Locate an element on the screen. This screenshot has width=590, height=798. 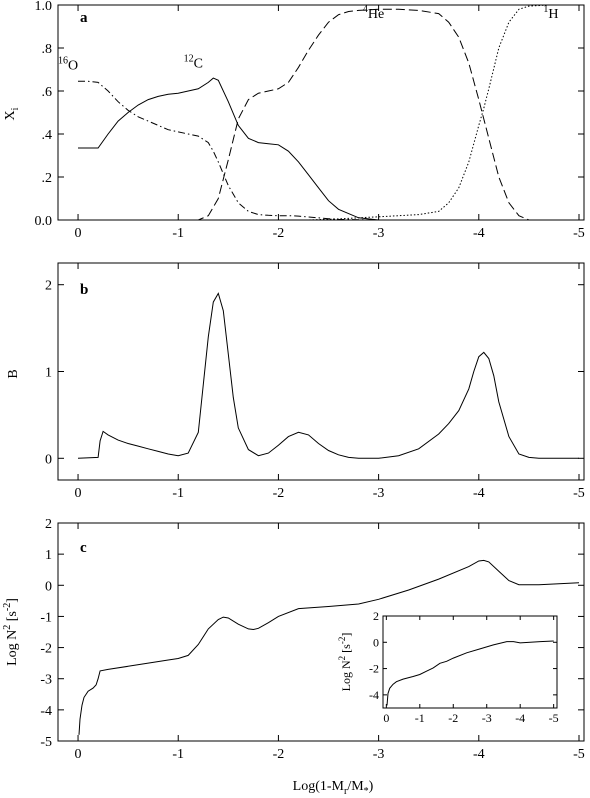
panel-c-ylabel: Log N2 [s-2] is located at coordinates (11, 632).